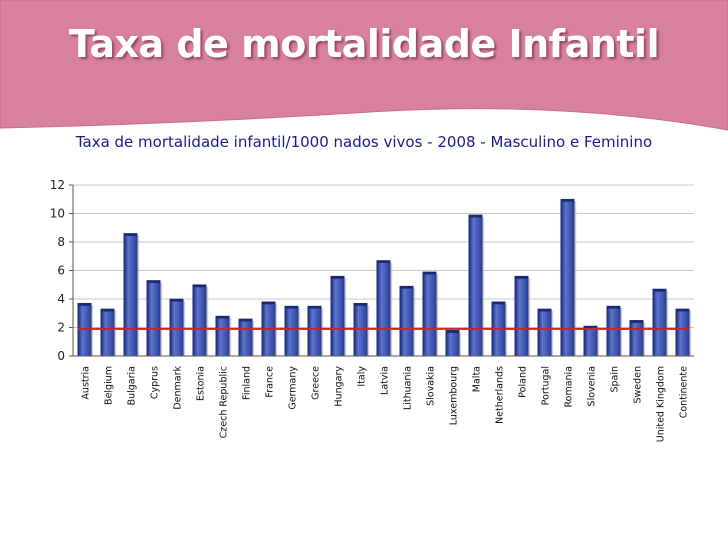 Image resolution: width=728 pixels, height=546 pixels. What do you see at coordinates (385, 380) in the screenshot?
I see `x-tick-label: Latvia` at bounding box center [385, 380].